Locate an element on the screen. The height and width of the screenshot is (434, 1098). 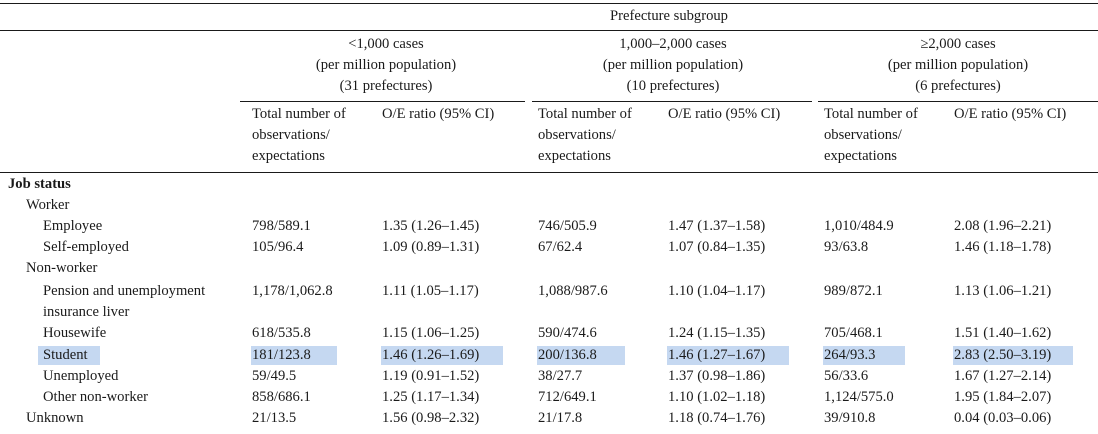
row-highlight-label is located at coordinates (69, 355).